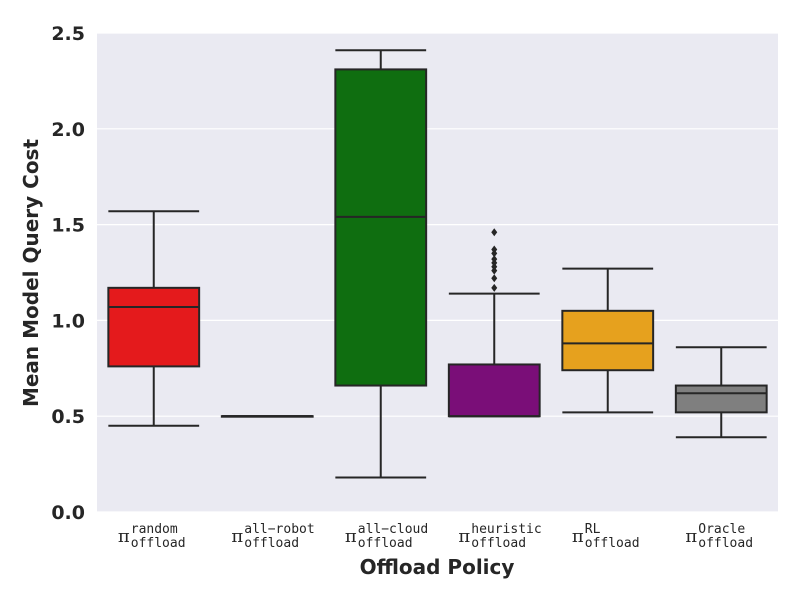 Image resolution: width=800 pixels, height=600 pixels. What do you see at coordinates (68, 226) in the screenshot?
I see `y-tick-label: 1.5` at bounding box center [68, 226].